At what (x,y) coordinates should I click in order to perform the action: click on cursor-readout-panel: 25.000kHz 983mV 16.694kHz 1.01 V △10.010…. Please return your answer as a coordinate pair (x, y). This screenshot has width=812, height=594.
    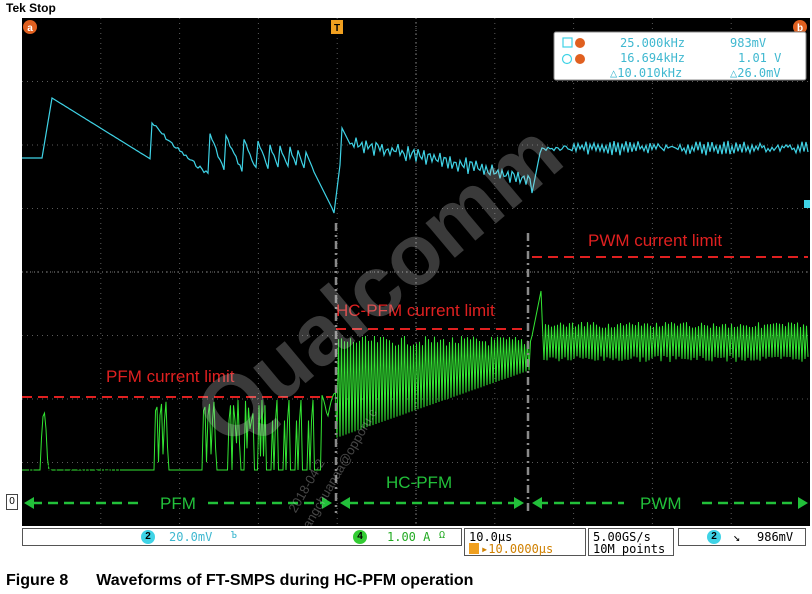
    Looking at the image, I should click on (680, 56).